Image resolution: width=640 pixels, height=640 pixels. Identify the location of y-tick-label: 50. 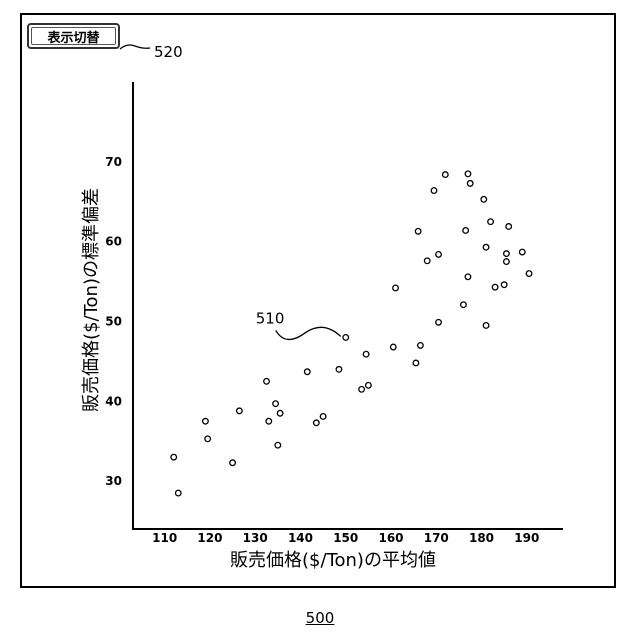
(113, 321).